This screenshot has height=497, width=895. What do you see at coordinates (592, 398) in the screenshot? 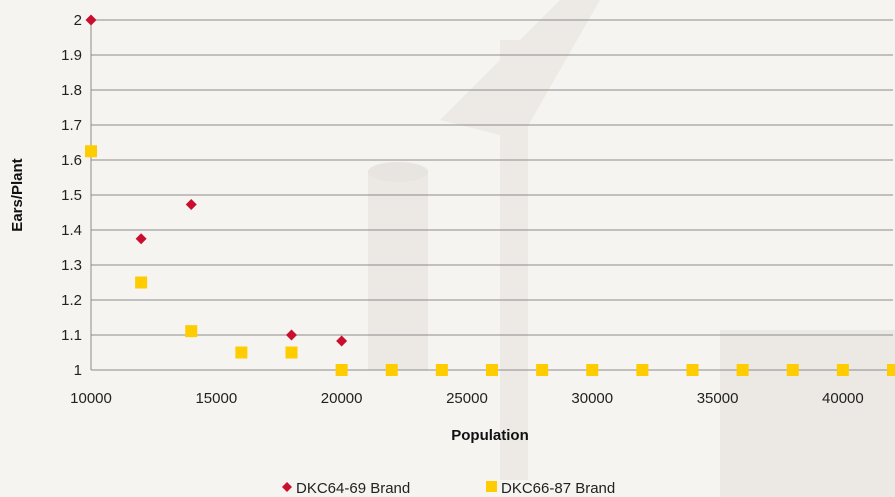
I see `x-tick-label: 30000` at bounding box center [592, 398].